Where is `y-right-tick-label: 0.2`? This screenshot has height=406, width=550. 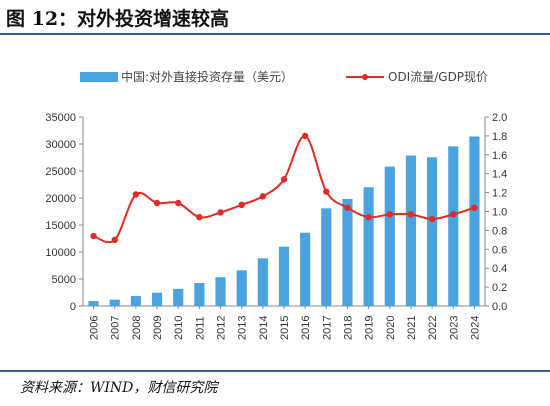
y-right-tick-label: 0.2 is located at coordinates (499, 288).